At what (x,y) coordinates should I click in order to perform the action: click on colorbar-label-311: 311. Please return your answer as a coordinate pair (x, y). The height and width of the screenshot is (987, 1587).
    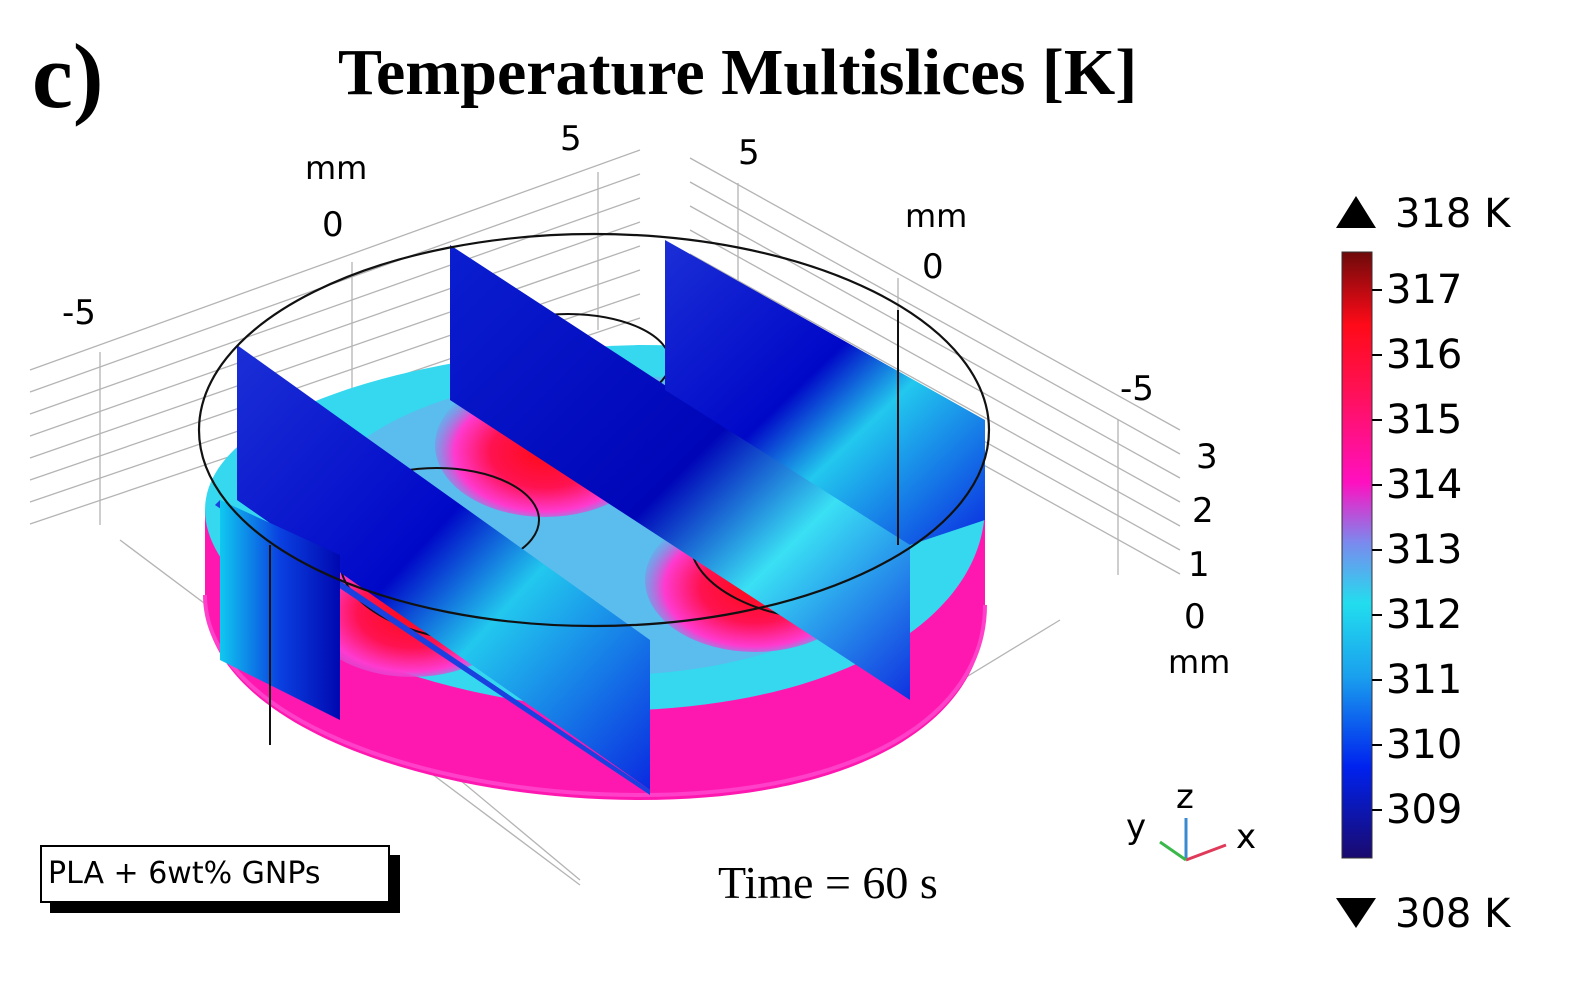
    Looking at the image, I should click on (1424, 680).